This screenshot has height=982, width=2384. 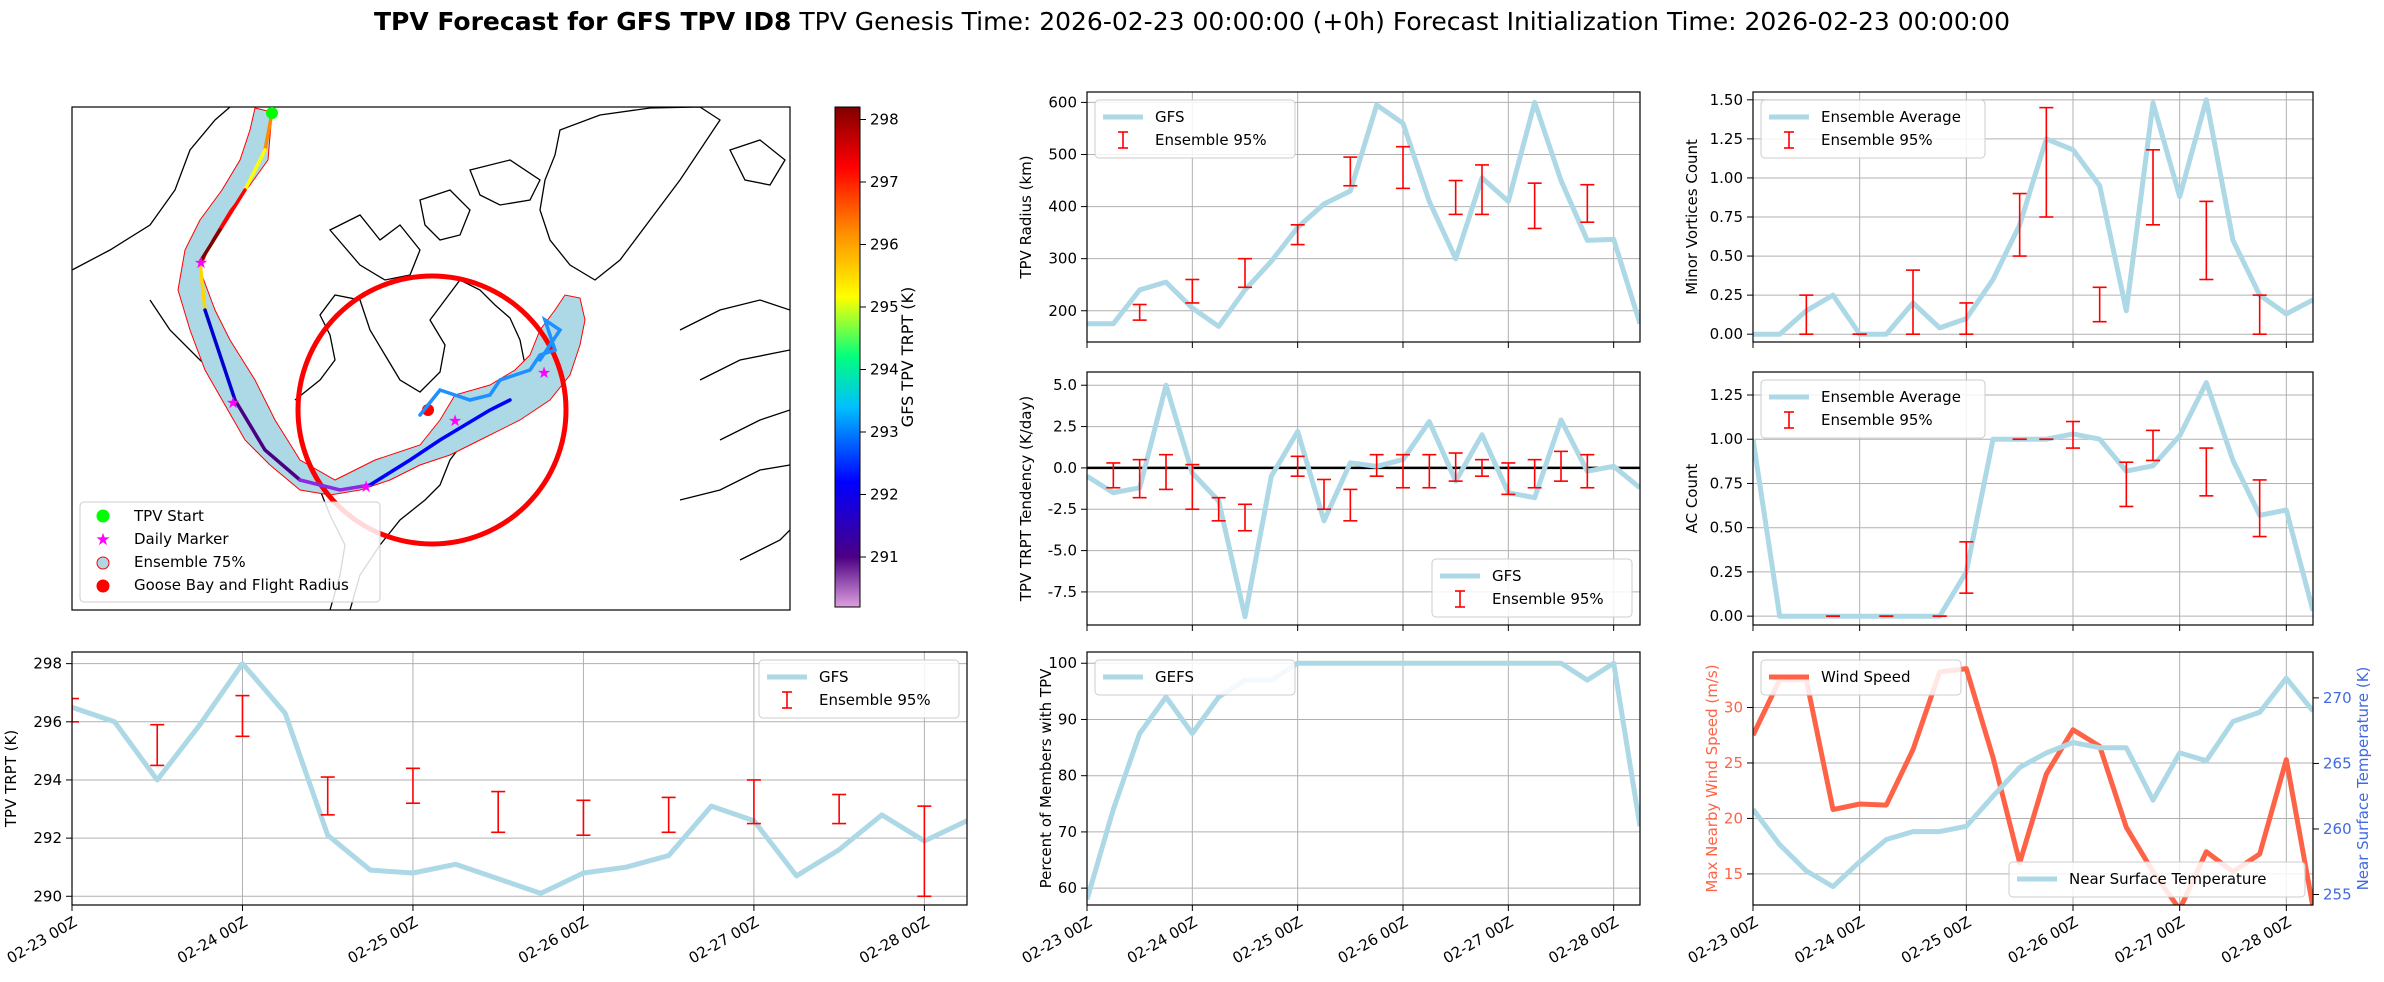 I want to click on daily-markers: ★ ★ ★ ★ ★, so click(x=372, y=374).